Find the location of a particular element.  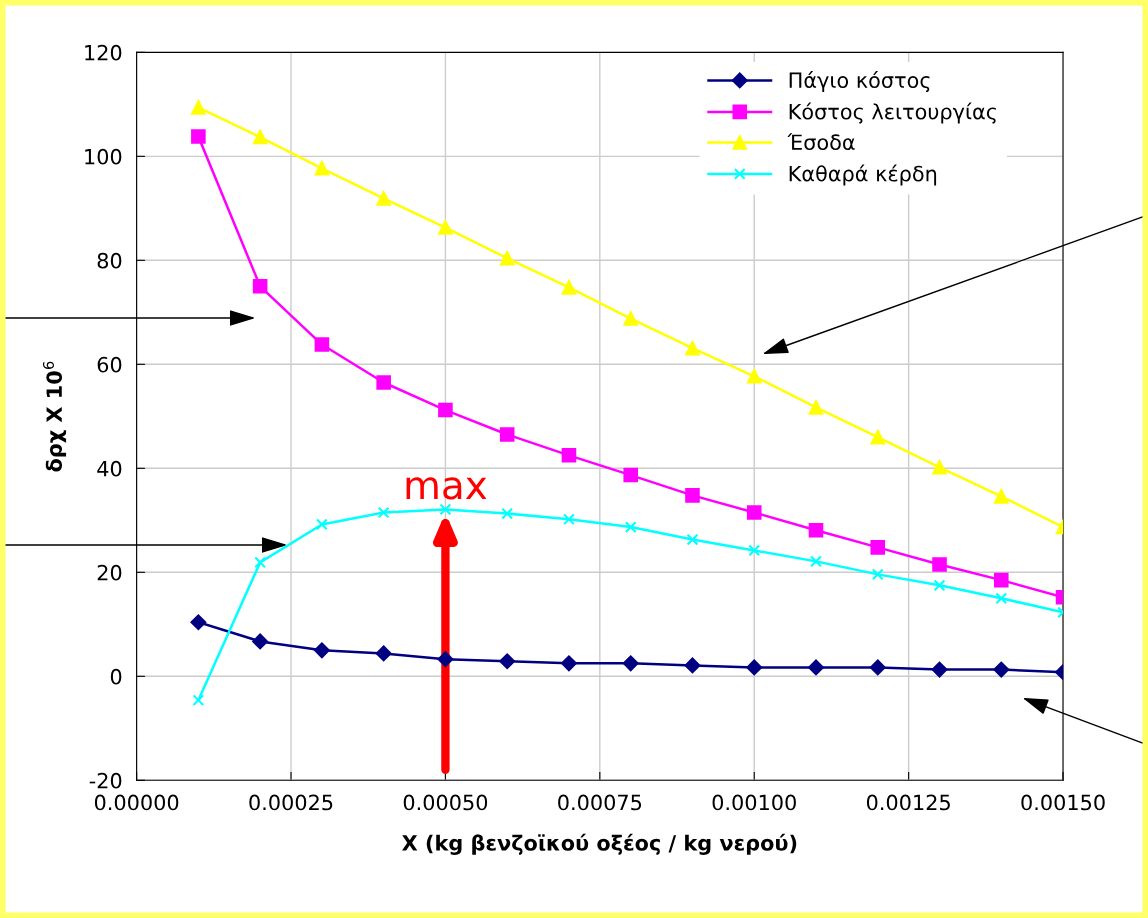

legend-label: Πάγιο κόστος is located at coordinates (859, 82).